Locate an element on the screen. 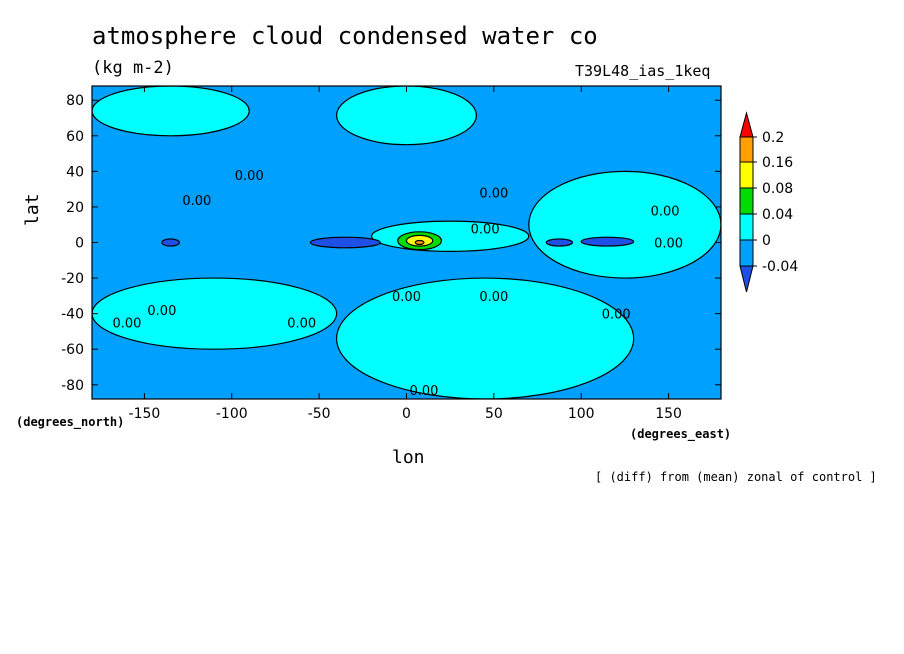 This screenshot has width=904, height=654. x-axis-label: lon is located at coordinates (408, 457).